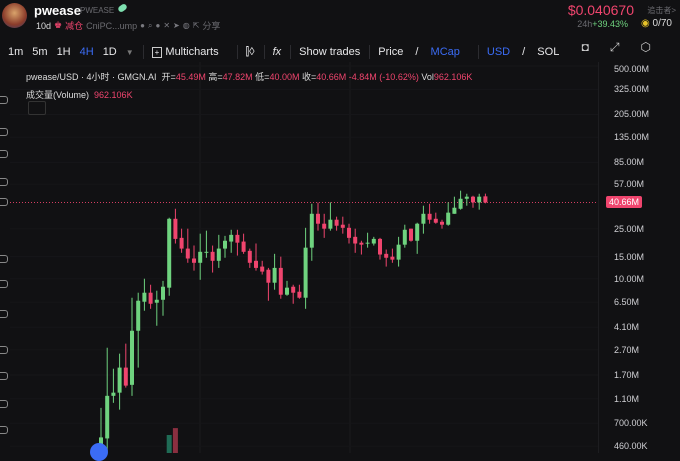 This screenshot has height=461, width=680. Describe the element at coordinates (40, 52) in the screenshot. I see `interval-5m: 5m` at that location.